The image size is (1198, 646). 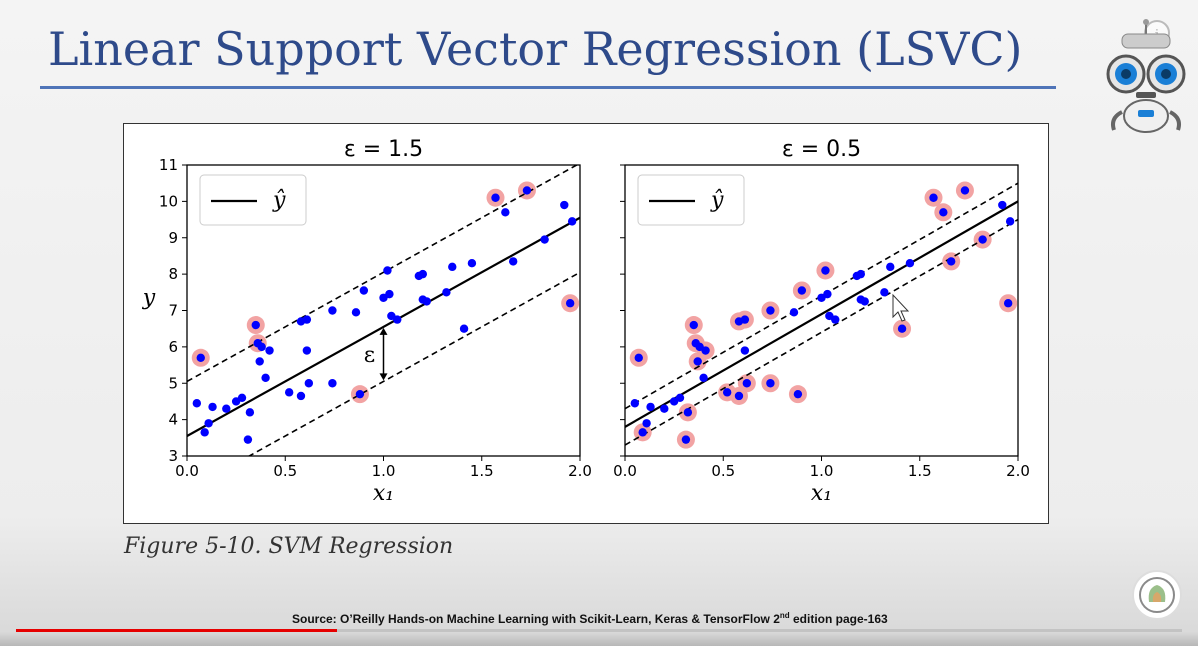 What do you see at coordinates (482, 471) in the screenshot?
I see `panel1-x-tick-label: 1.5` at bounding box center [482, 471].